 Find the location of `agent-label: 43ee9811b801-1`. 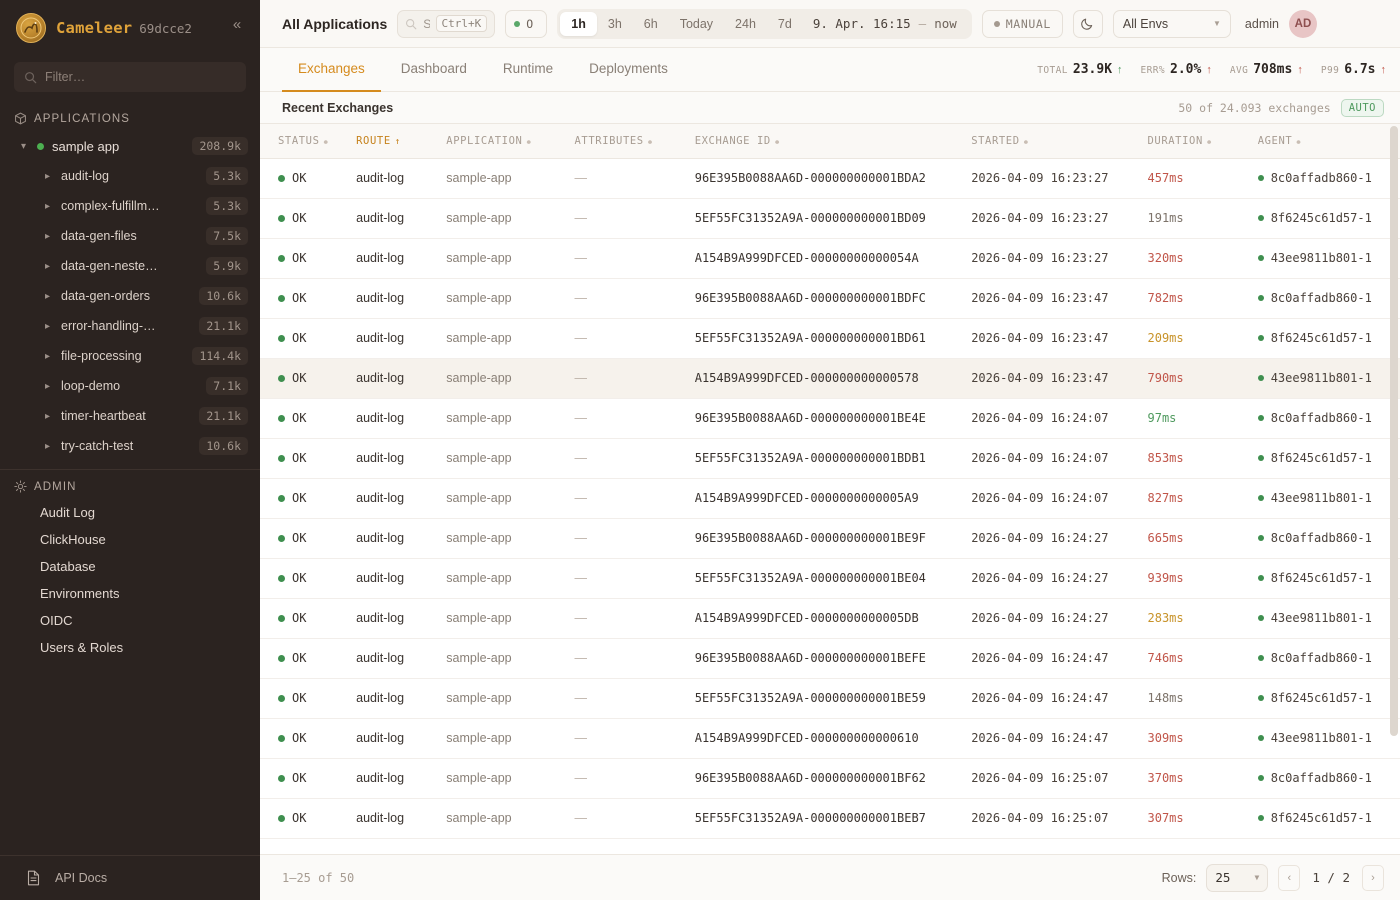

agent-label: 43ee9811b801-1 is located at coordinates (1321, 378).